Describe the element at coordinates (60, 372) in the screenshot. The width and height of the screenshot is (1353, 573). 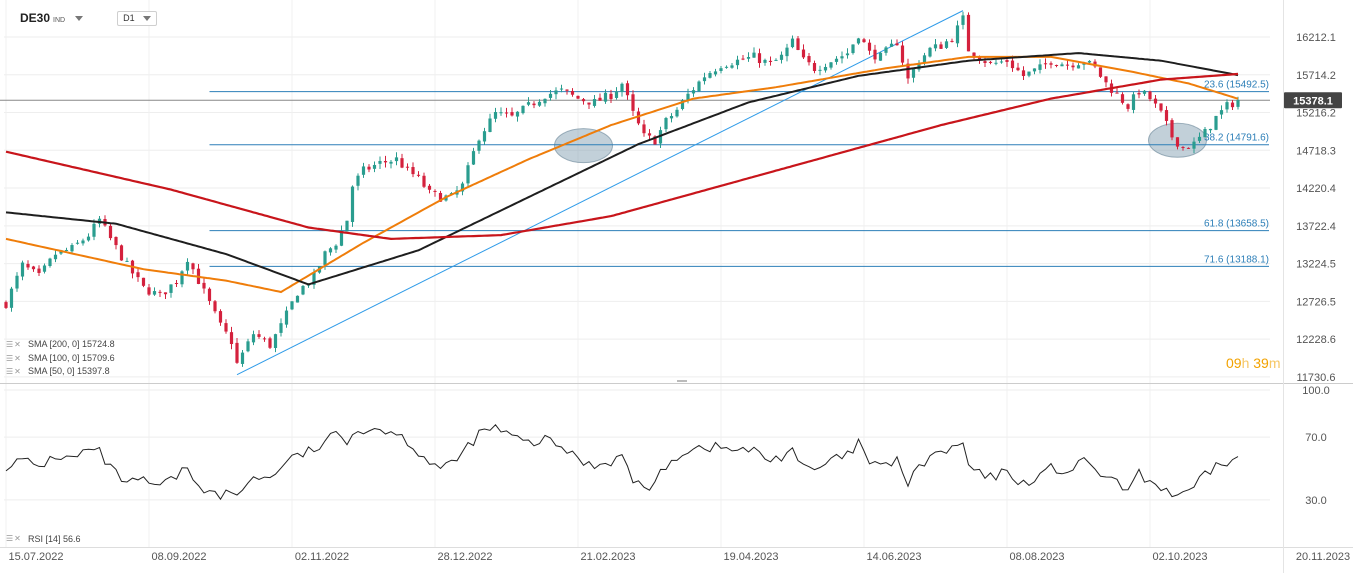
I see `legend-sma50: ☰✕ SMA [50, 0] 15397.8` at that location.